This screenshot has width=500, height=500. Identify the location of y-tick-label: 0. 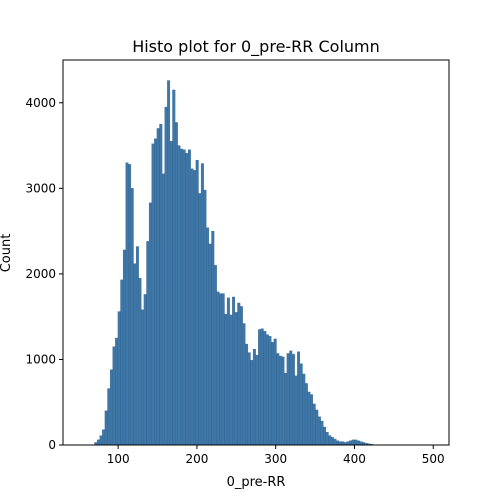
(52, 445).